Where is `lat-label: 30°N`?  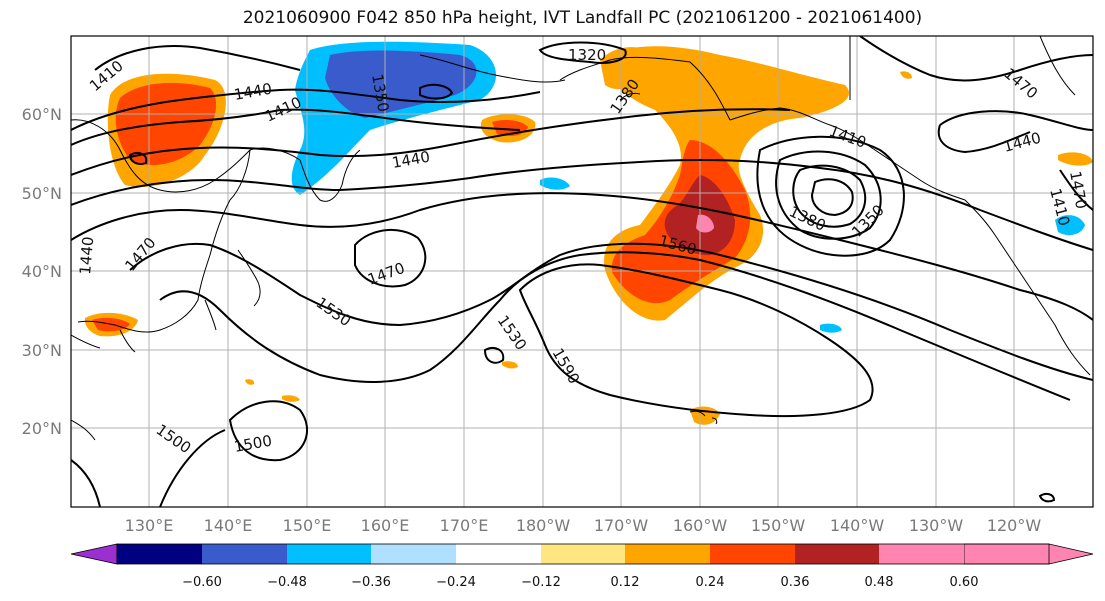
lat-label: 30°N is located at coordinates (42, 350).